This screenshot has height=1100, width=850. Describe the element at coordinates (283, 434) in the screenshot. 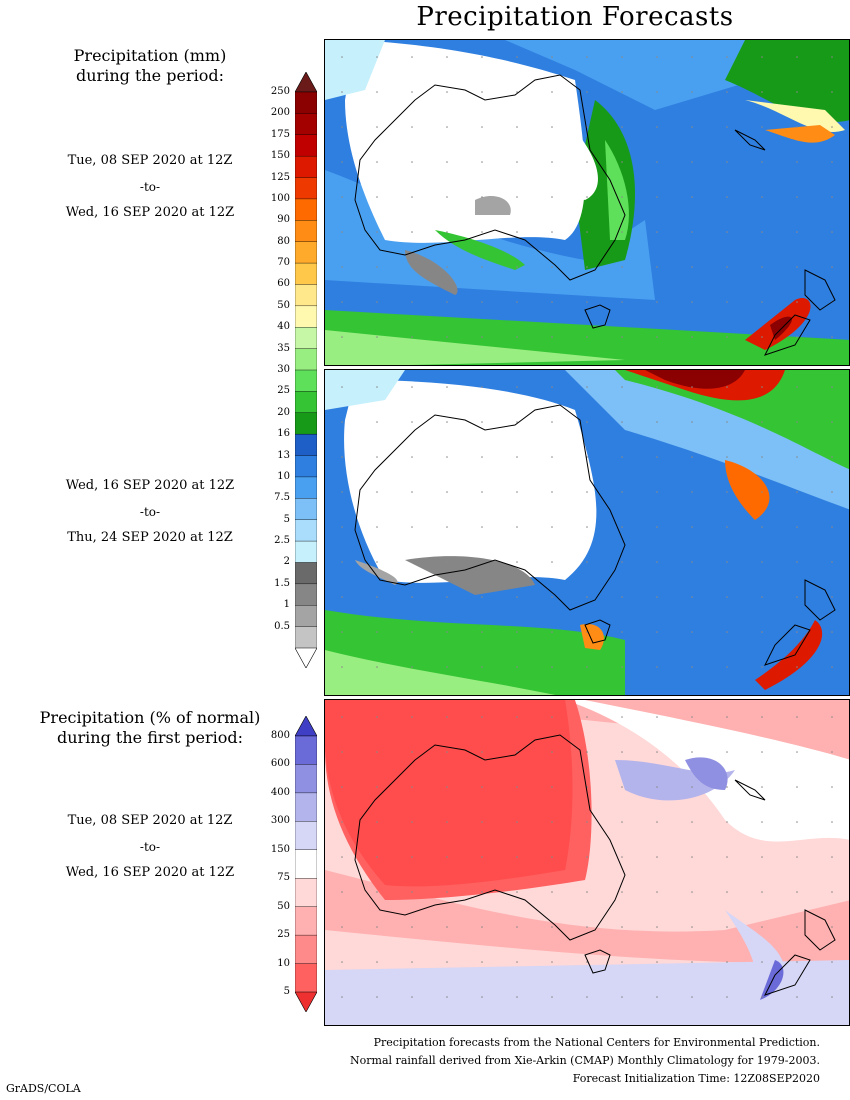

I see `colorbar-tick-label: 16` at that location.